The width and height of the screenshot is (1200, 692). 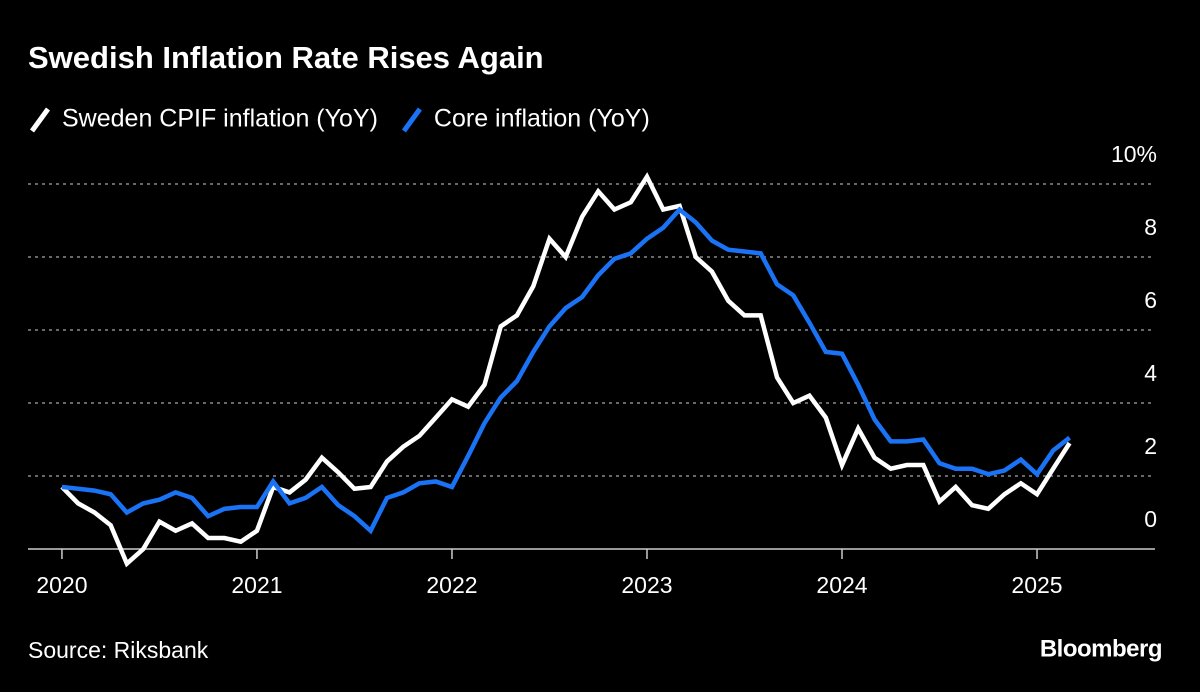 I want to click on x-tick-label: 2021, so click(x=256, y=585).